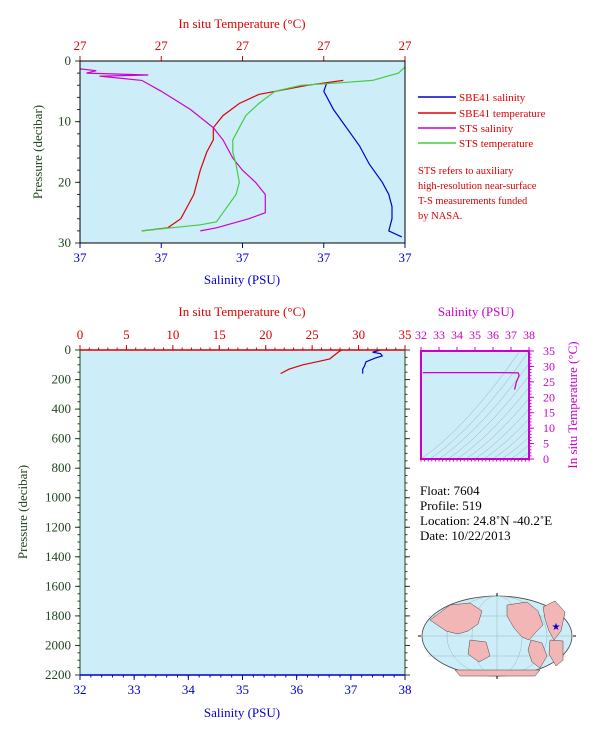  What do you see at coordinates (373, 361) in the screenshot?
I see `bottom-series-sbe41-salinity` at bounding box center [373, 361].